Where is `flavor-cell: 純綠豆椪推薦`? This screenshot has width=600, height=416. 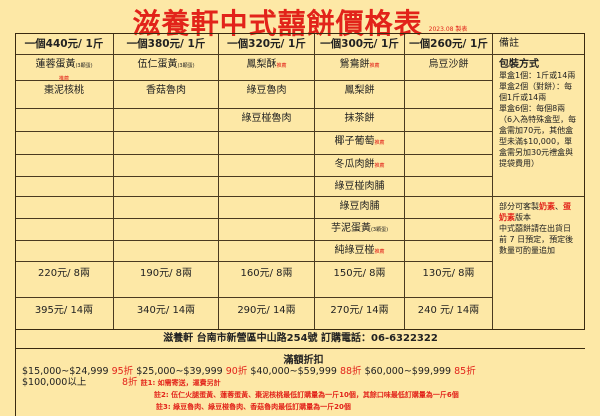
flavor-cell: 純綠豆椪推薦 is located at coordinates (360, 251).